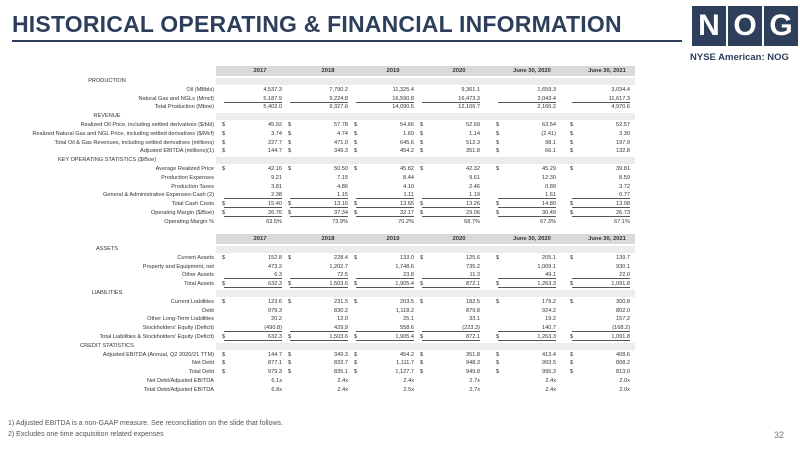  I want to click on table-cell: 808.2, so click(623, 363).